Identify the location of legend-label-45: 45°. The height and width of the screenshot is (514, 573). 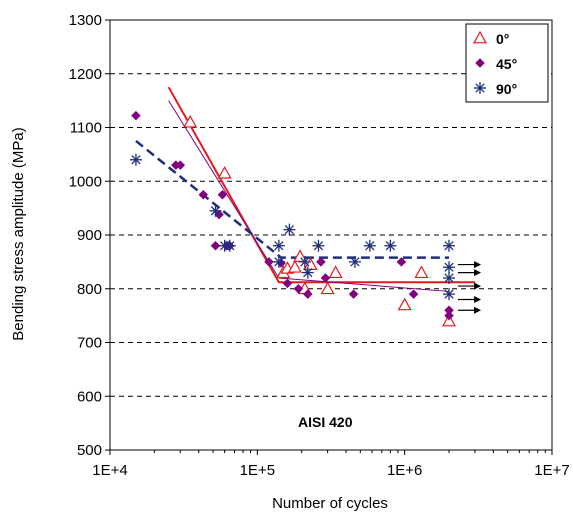
(506, 64).